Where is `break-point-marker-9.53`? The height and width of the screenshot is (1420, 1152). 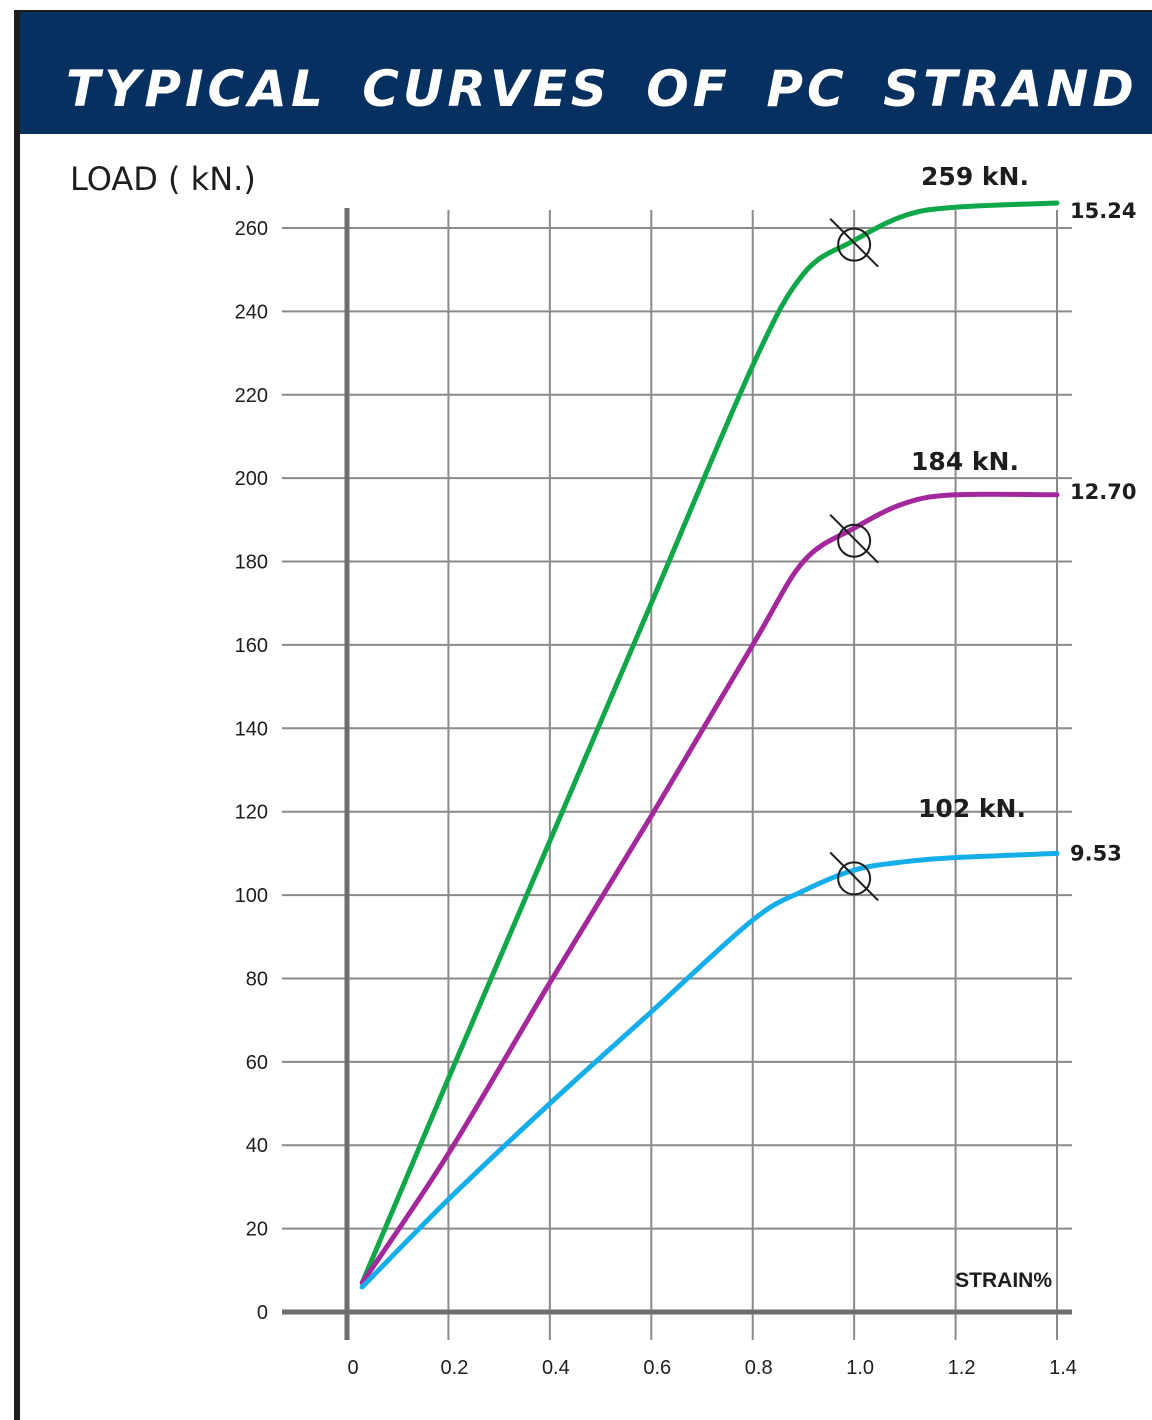 break-point-marker-9.53 is located at coordinates (854, 878).